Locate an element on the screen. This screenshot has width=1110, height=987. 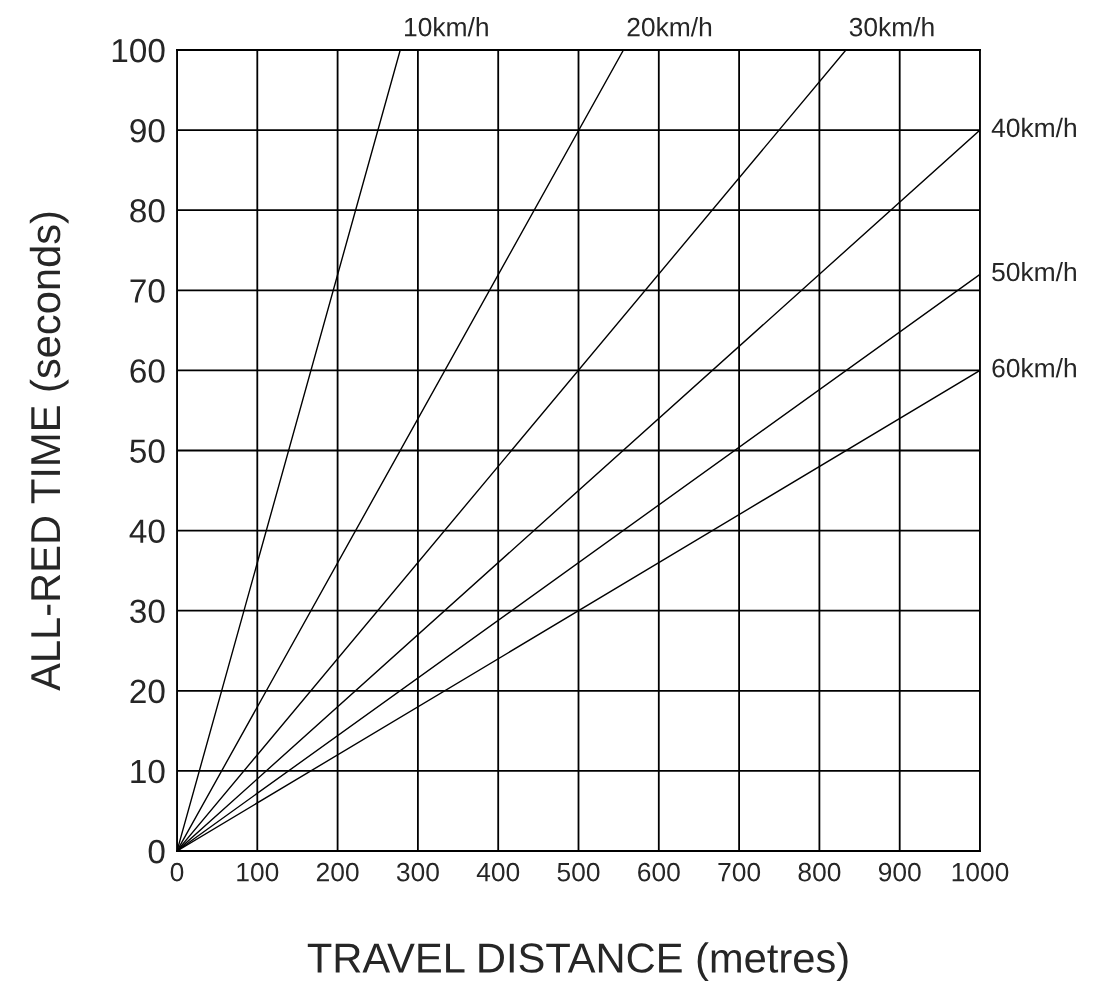
x-tick-label: 0 is located at coordinates (177, 872).